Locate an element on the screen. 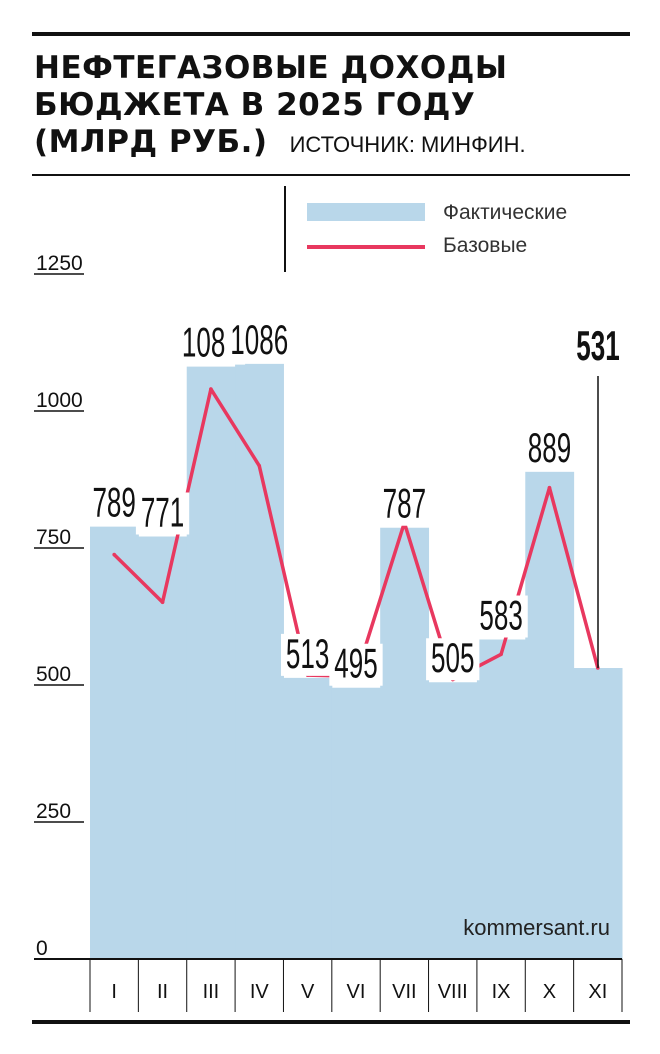 This screenshot has height=1054, width=660. value-label-IV: 1086 is located at coordinates (259, 340).